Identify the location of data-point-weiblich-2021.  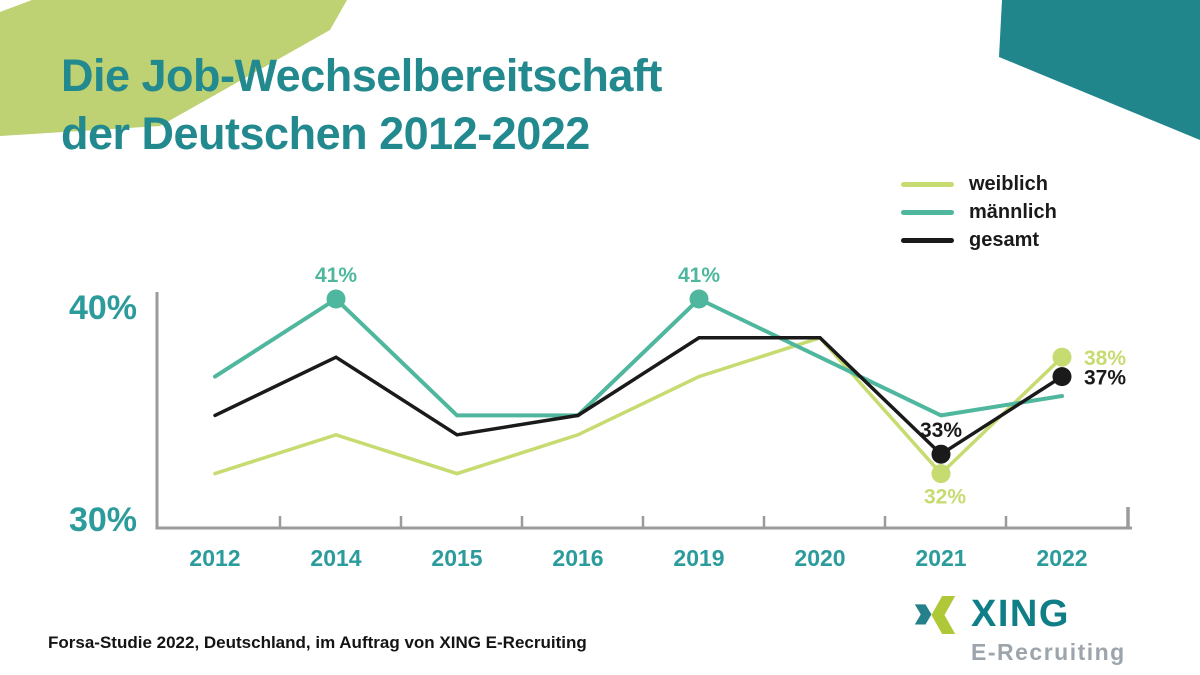
(941, 474).